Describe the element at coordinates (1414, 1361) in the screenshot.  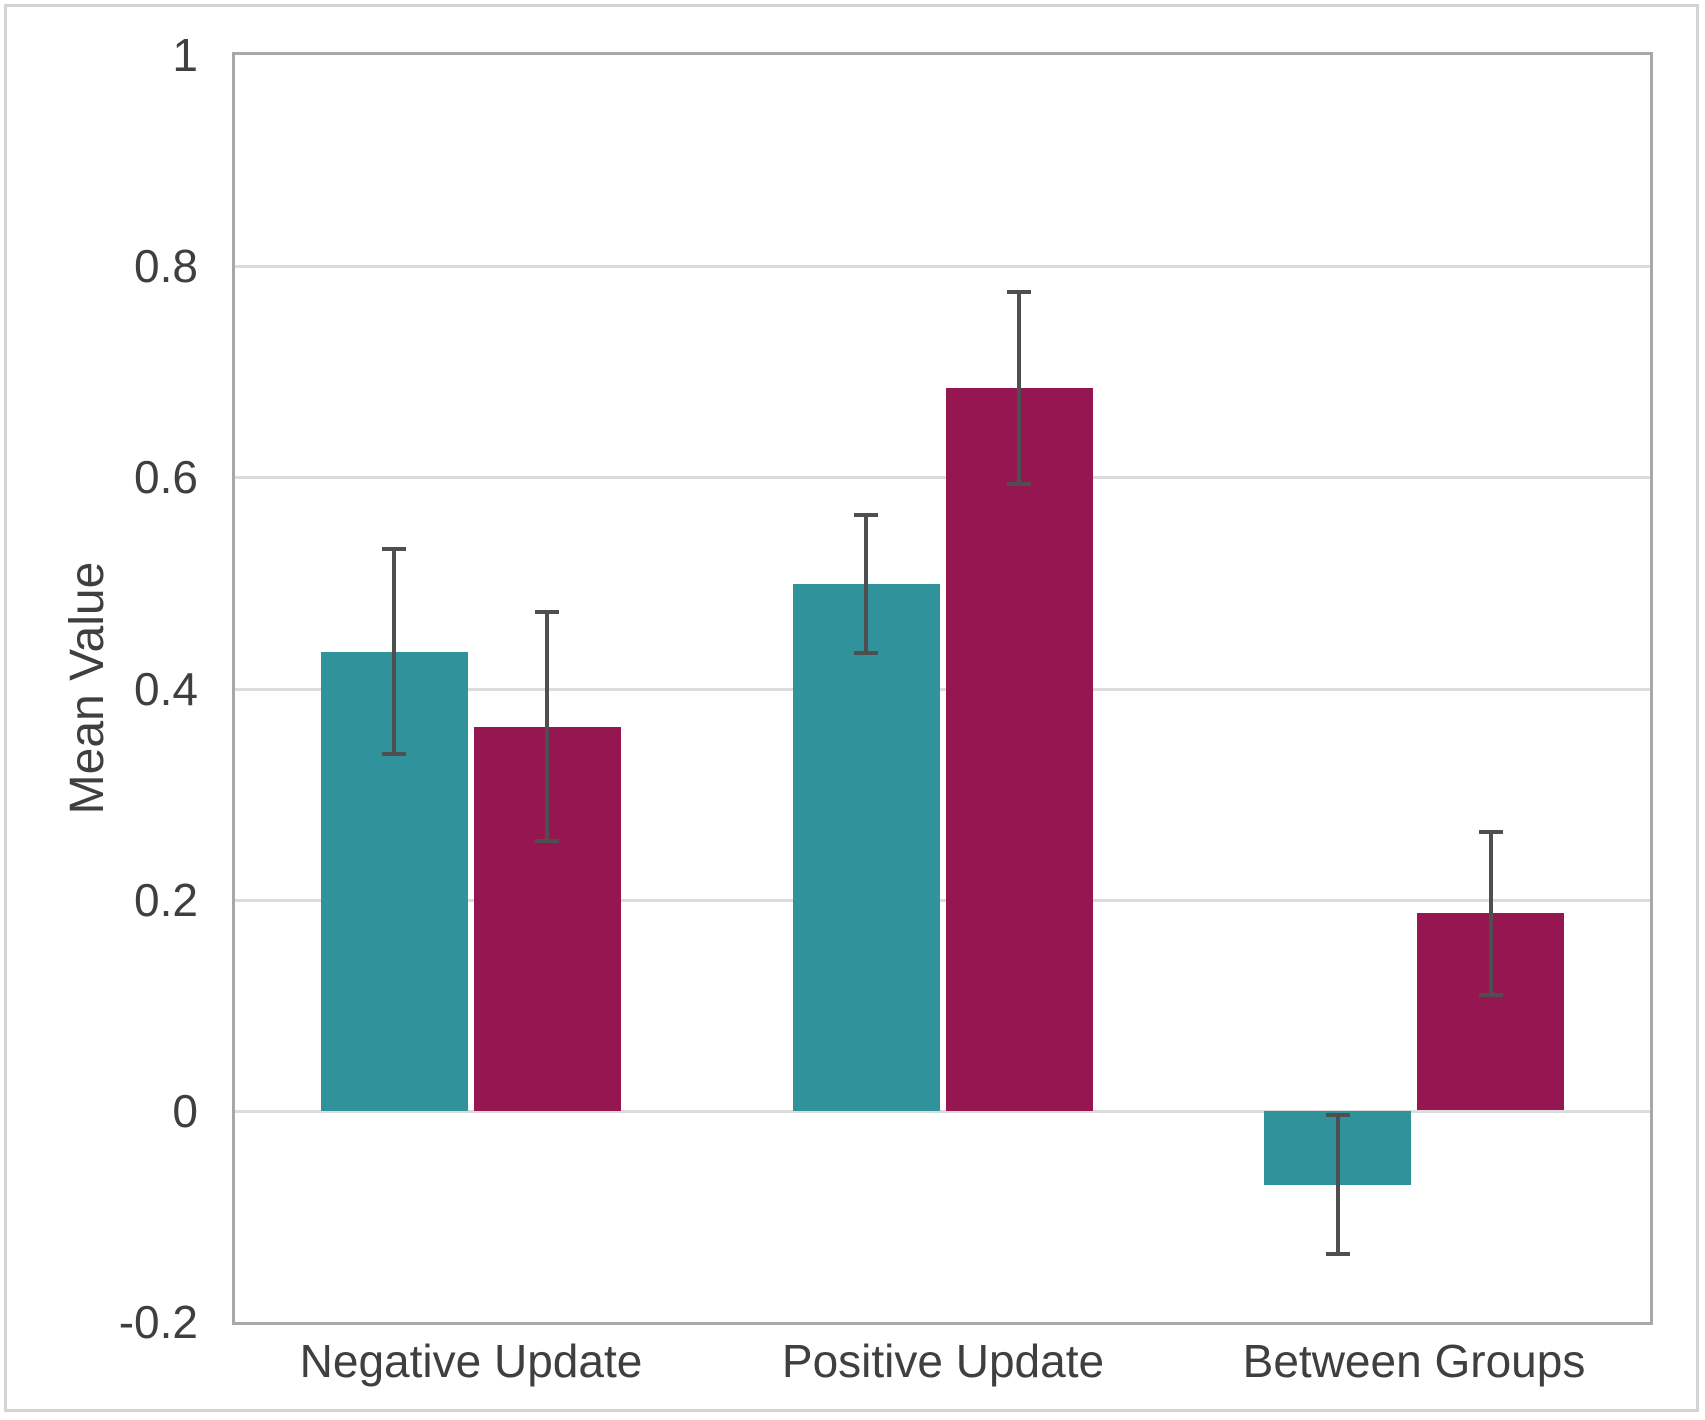
I see `x-category-label-between-groups: Between Groups` at that location.